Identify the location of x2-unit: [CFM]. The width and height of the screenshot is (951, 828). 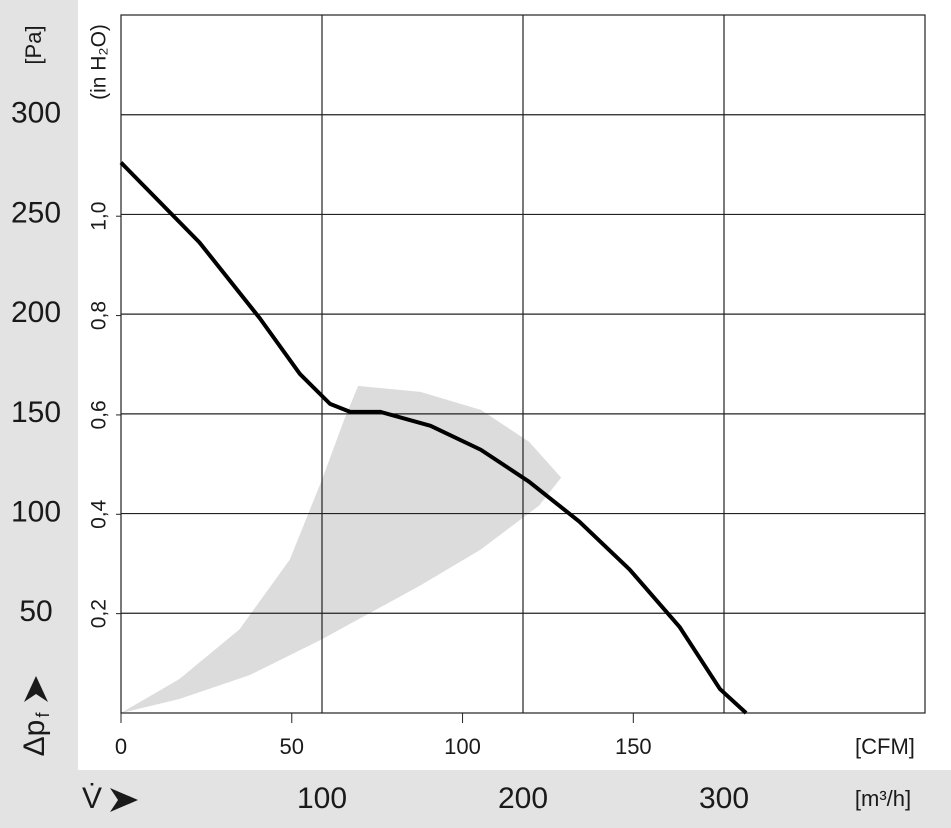
(885, 746).